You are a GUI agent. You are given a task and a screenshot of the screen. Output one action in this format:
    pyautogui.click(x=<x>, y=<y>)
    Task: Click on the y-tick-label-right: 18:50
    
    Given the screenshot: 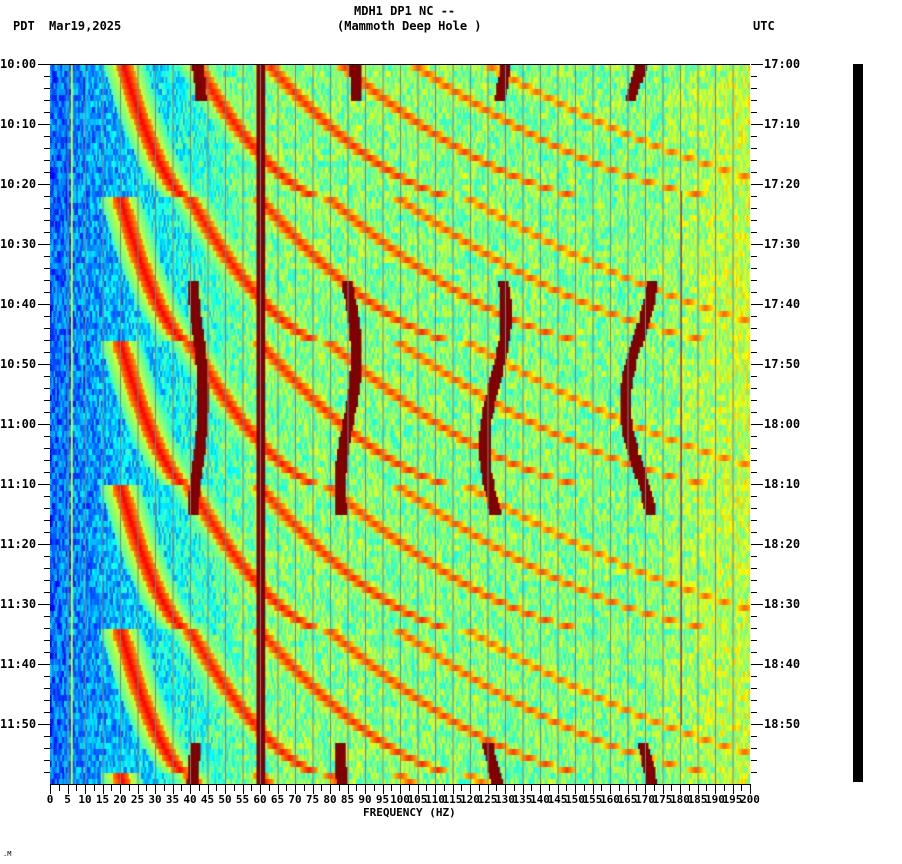 What is the action you would take?
    pyautogui.click(x=782, y=724)
    